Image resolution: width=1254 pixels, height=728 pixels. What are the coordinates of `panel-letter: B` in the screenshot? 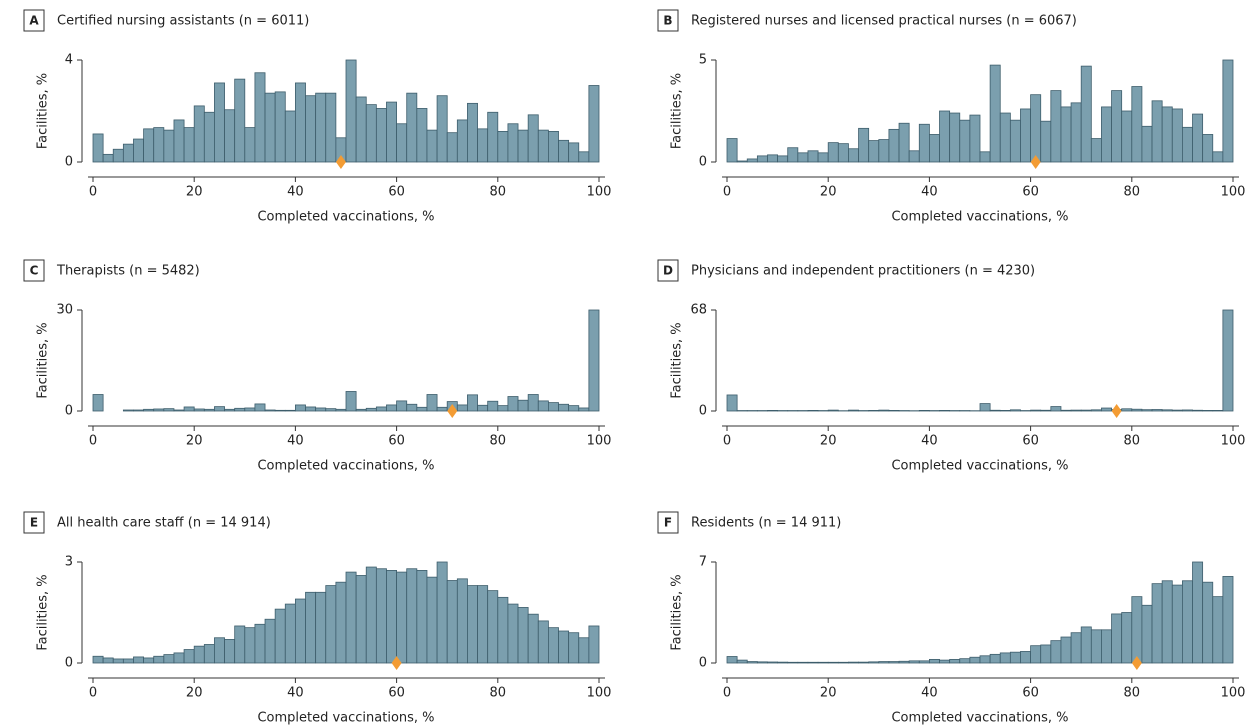 It's located at (667, 21).